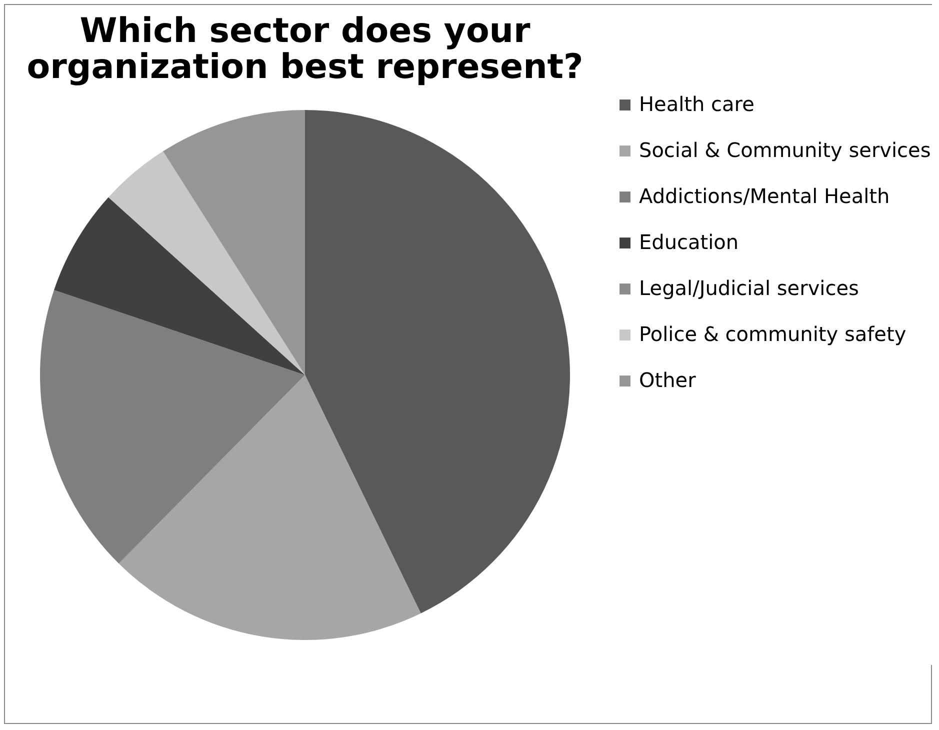 The height and width of the screenshot is (730, 939). What do you see at coordinates (764, 196) in the screenshot?
I see `legend-label: Addictions/Mental Health` at bounding box center [764, 196].